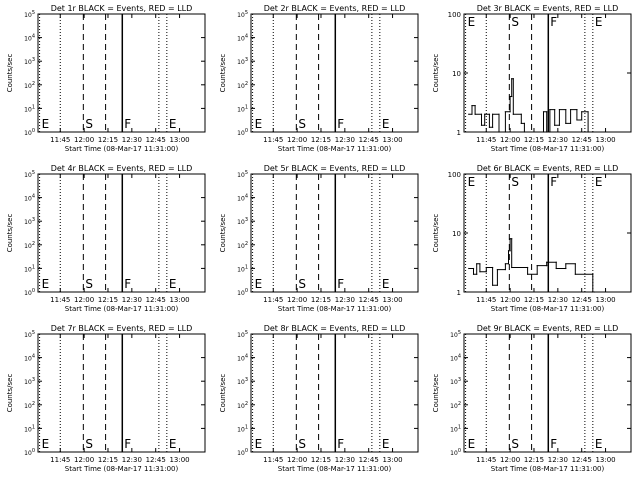  Describe the element at coordinates (335, 328) in the screenshot. I see `panel-title: Det 8r BLACK = Events, RED = LLD` at that location.